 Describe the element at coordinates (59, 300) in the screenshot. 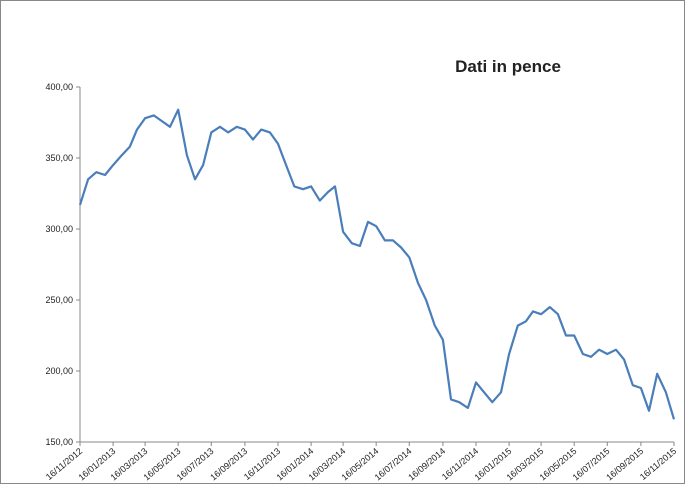

I see `y-tick-label: 250,00` at that location.